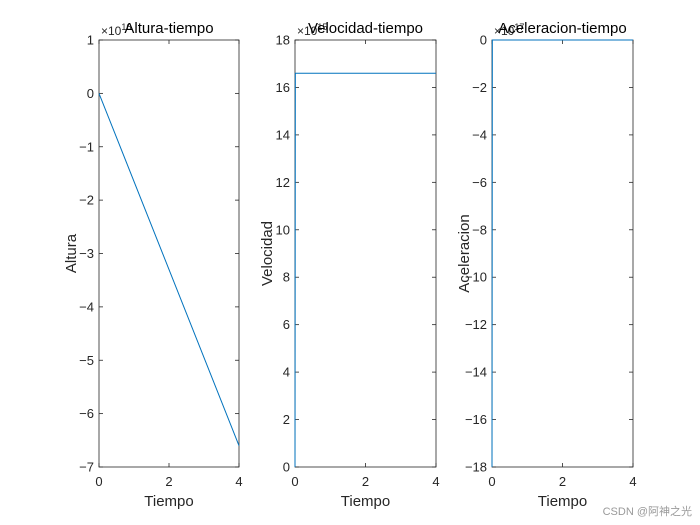  What do you see at coordinates (476, 467) in the screenshot?
I see `y-tick-label: −18` at bounding box center [476, 467].